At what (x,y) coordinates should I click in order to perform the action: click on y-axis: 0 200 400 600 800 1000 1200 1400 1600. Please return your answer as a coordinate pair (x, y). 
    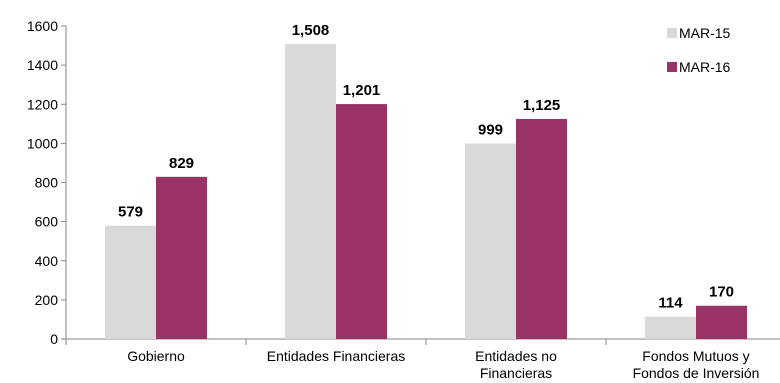
    Looking at the image, I should click on (47, 182).